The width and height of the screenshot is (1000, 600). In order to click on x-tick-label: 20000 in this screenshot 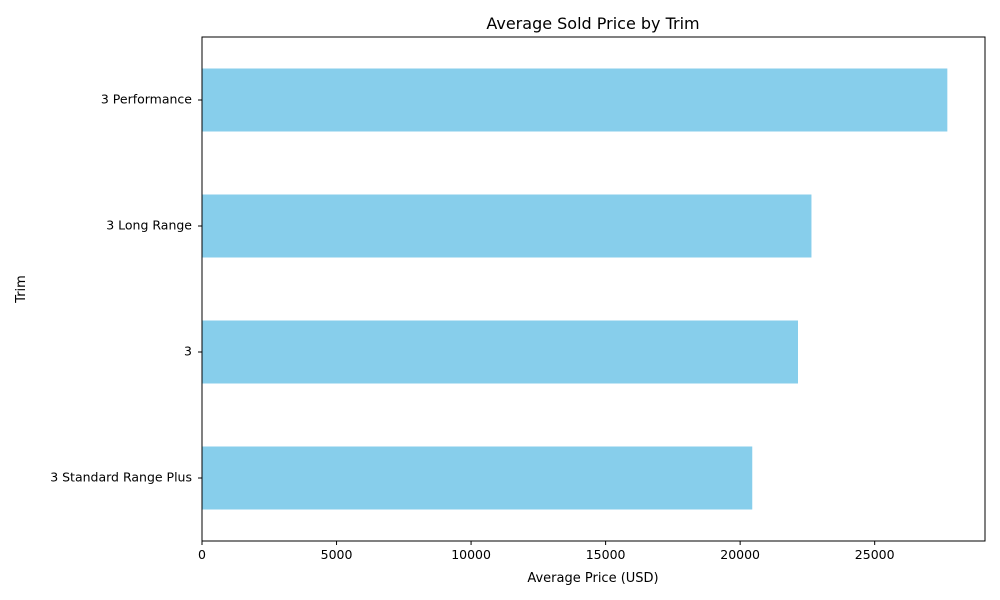, I will do `click(740, 554)`.